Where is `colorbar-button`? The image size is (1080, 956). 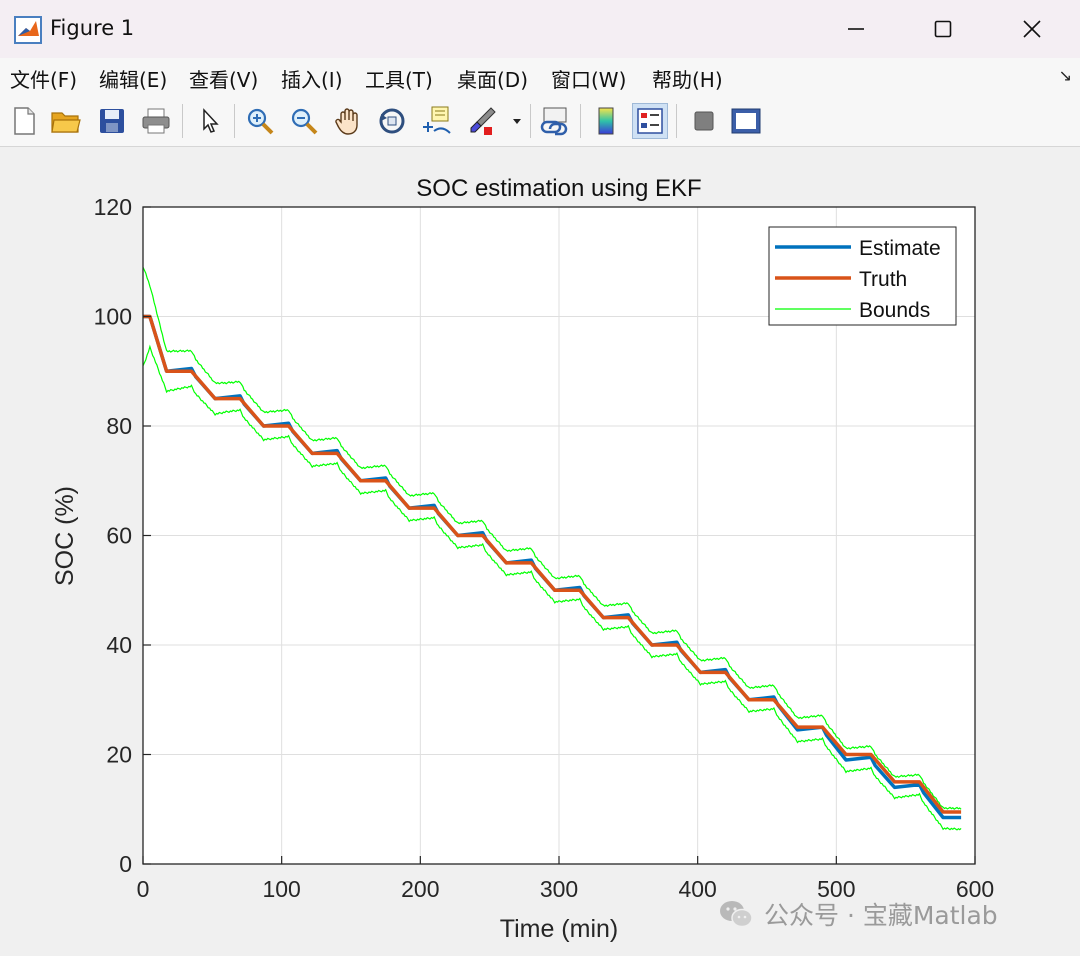 colorbar-button is located at coordinates (606, 121).